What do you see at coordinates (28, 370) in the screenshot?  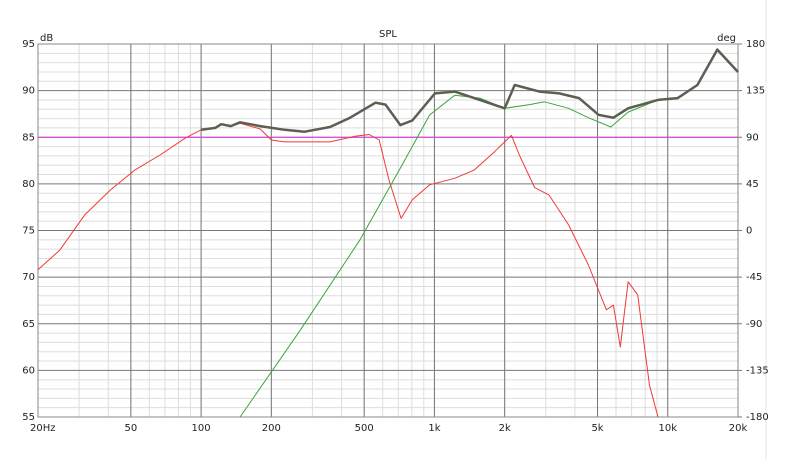 I see `y-tick-label: 60` at bounding box center [28, 370].